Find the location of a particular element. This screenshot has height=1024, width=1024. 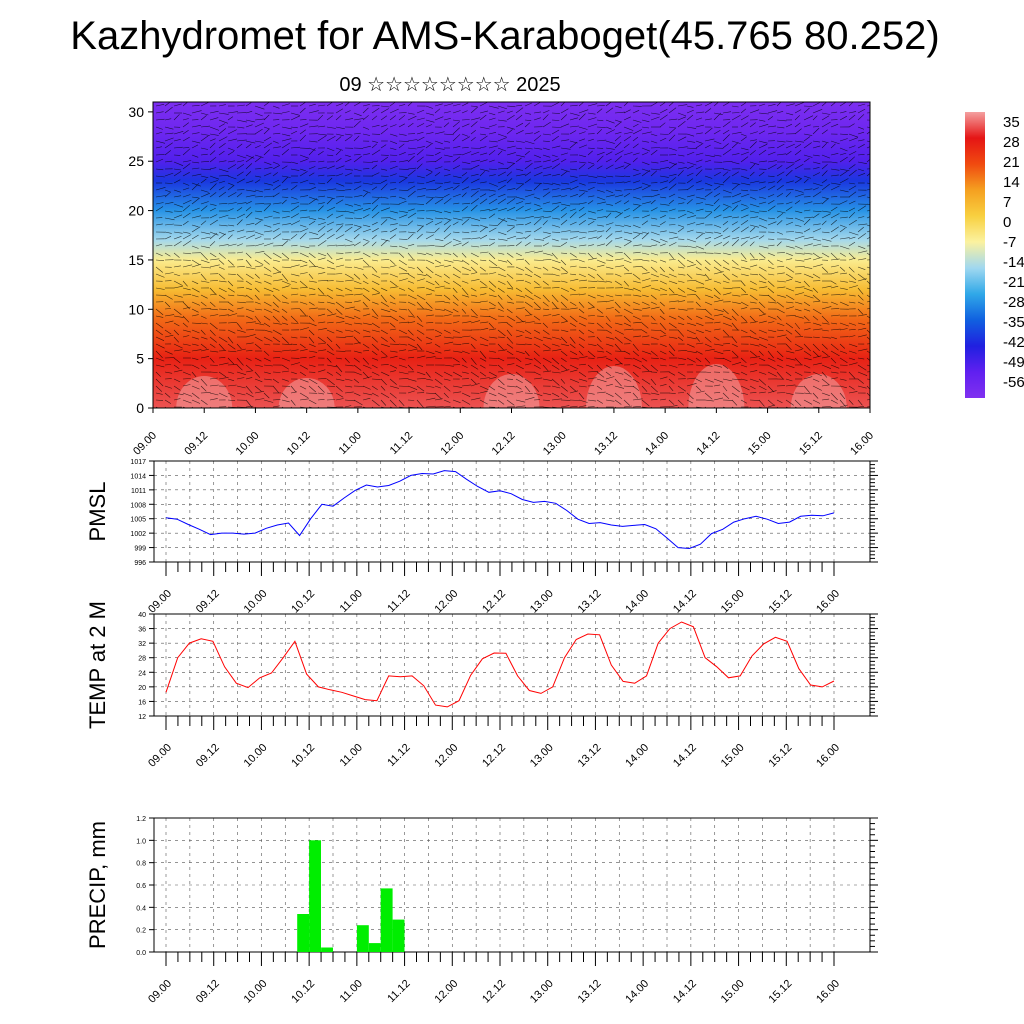

y-tick-label: 0.0 is located at coordinates (141, 953).